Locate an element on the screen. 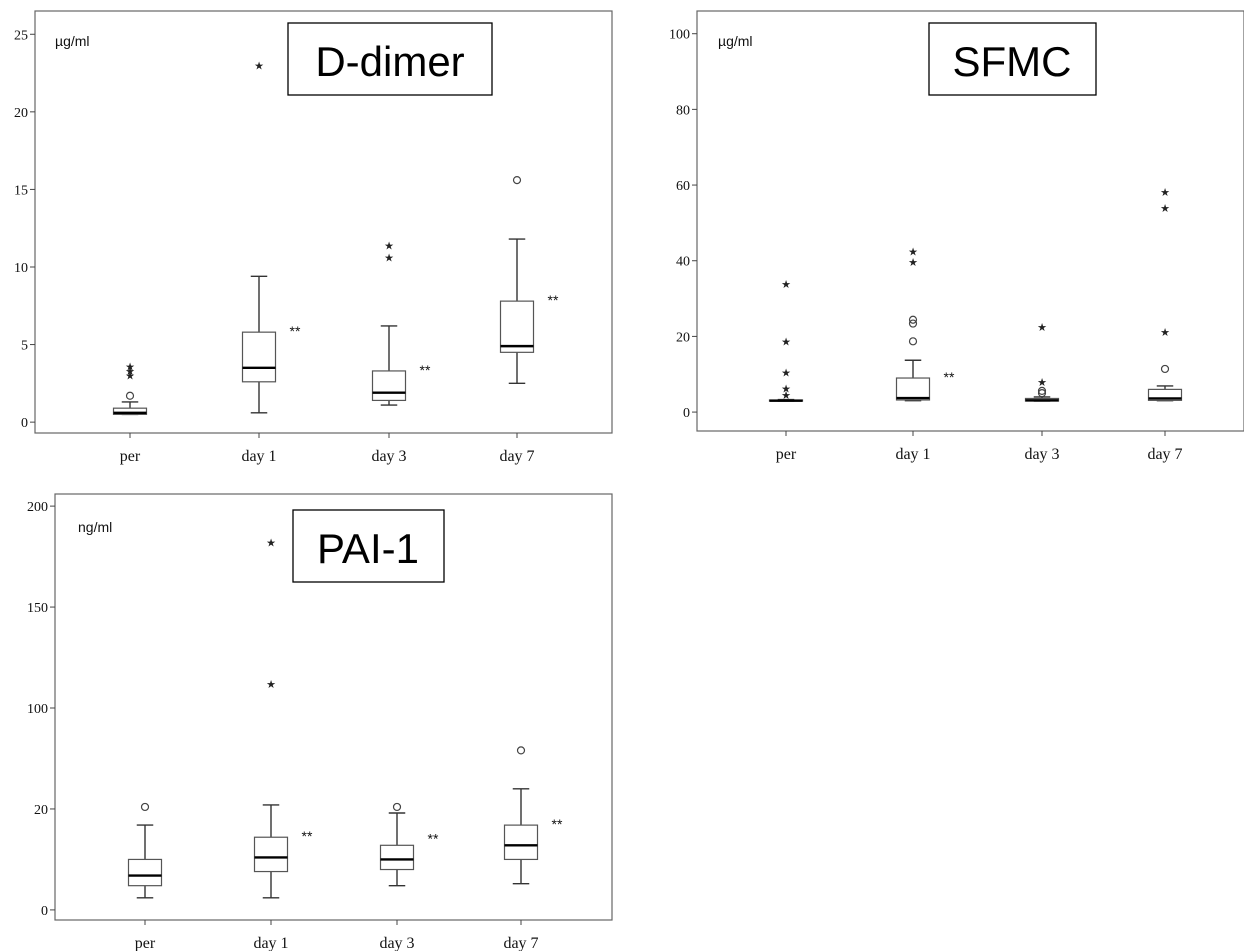 This screenshot has height=951, width=1244. box-day-3: ★★ is located at coordinates (1042, 361).